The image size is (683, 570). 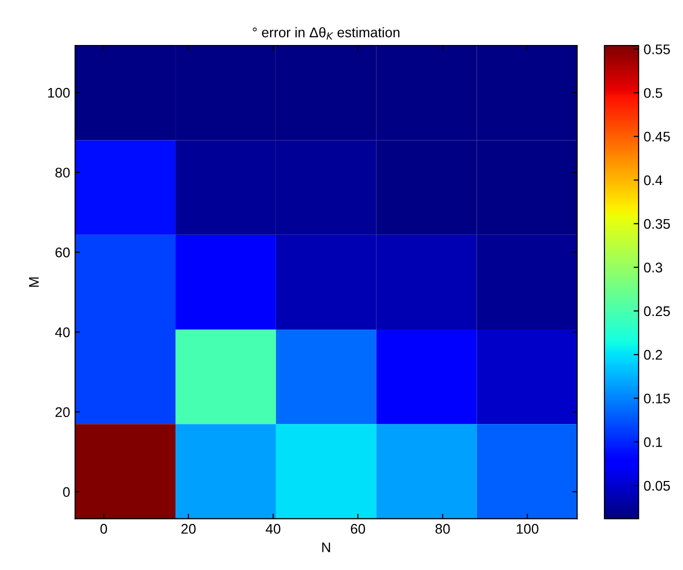 What do you see at coordinates (657, 224) in the screenshot?
I see `color-bar-label: 0.35` at bounding box center [657, 224].